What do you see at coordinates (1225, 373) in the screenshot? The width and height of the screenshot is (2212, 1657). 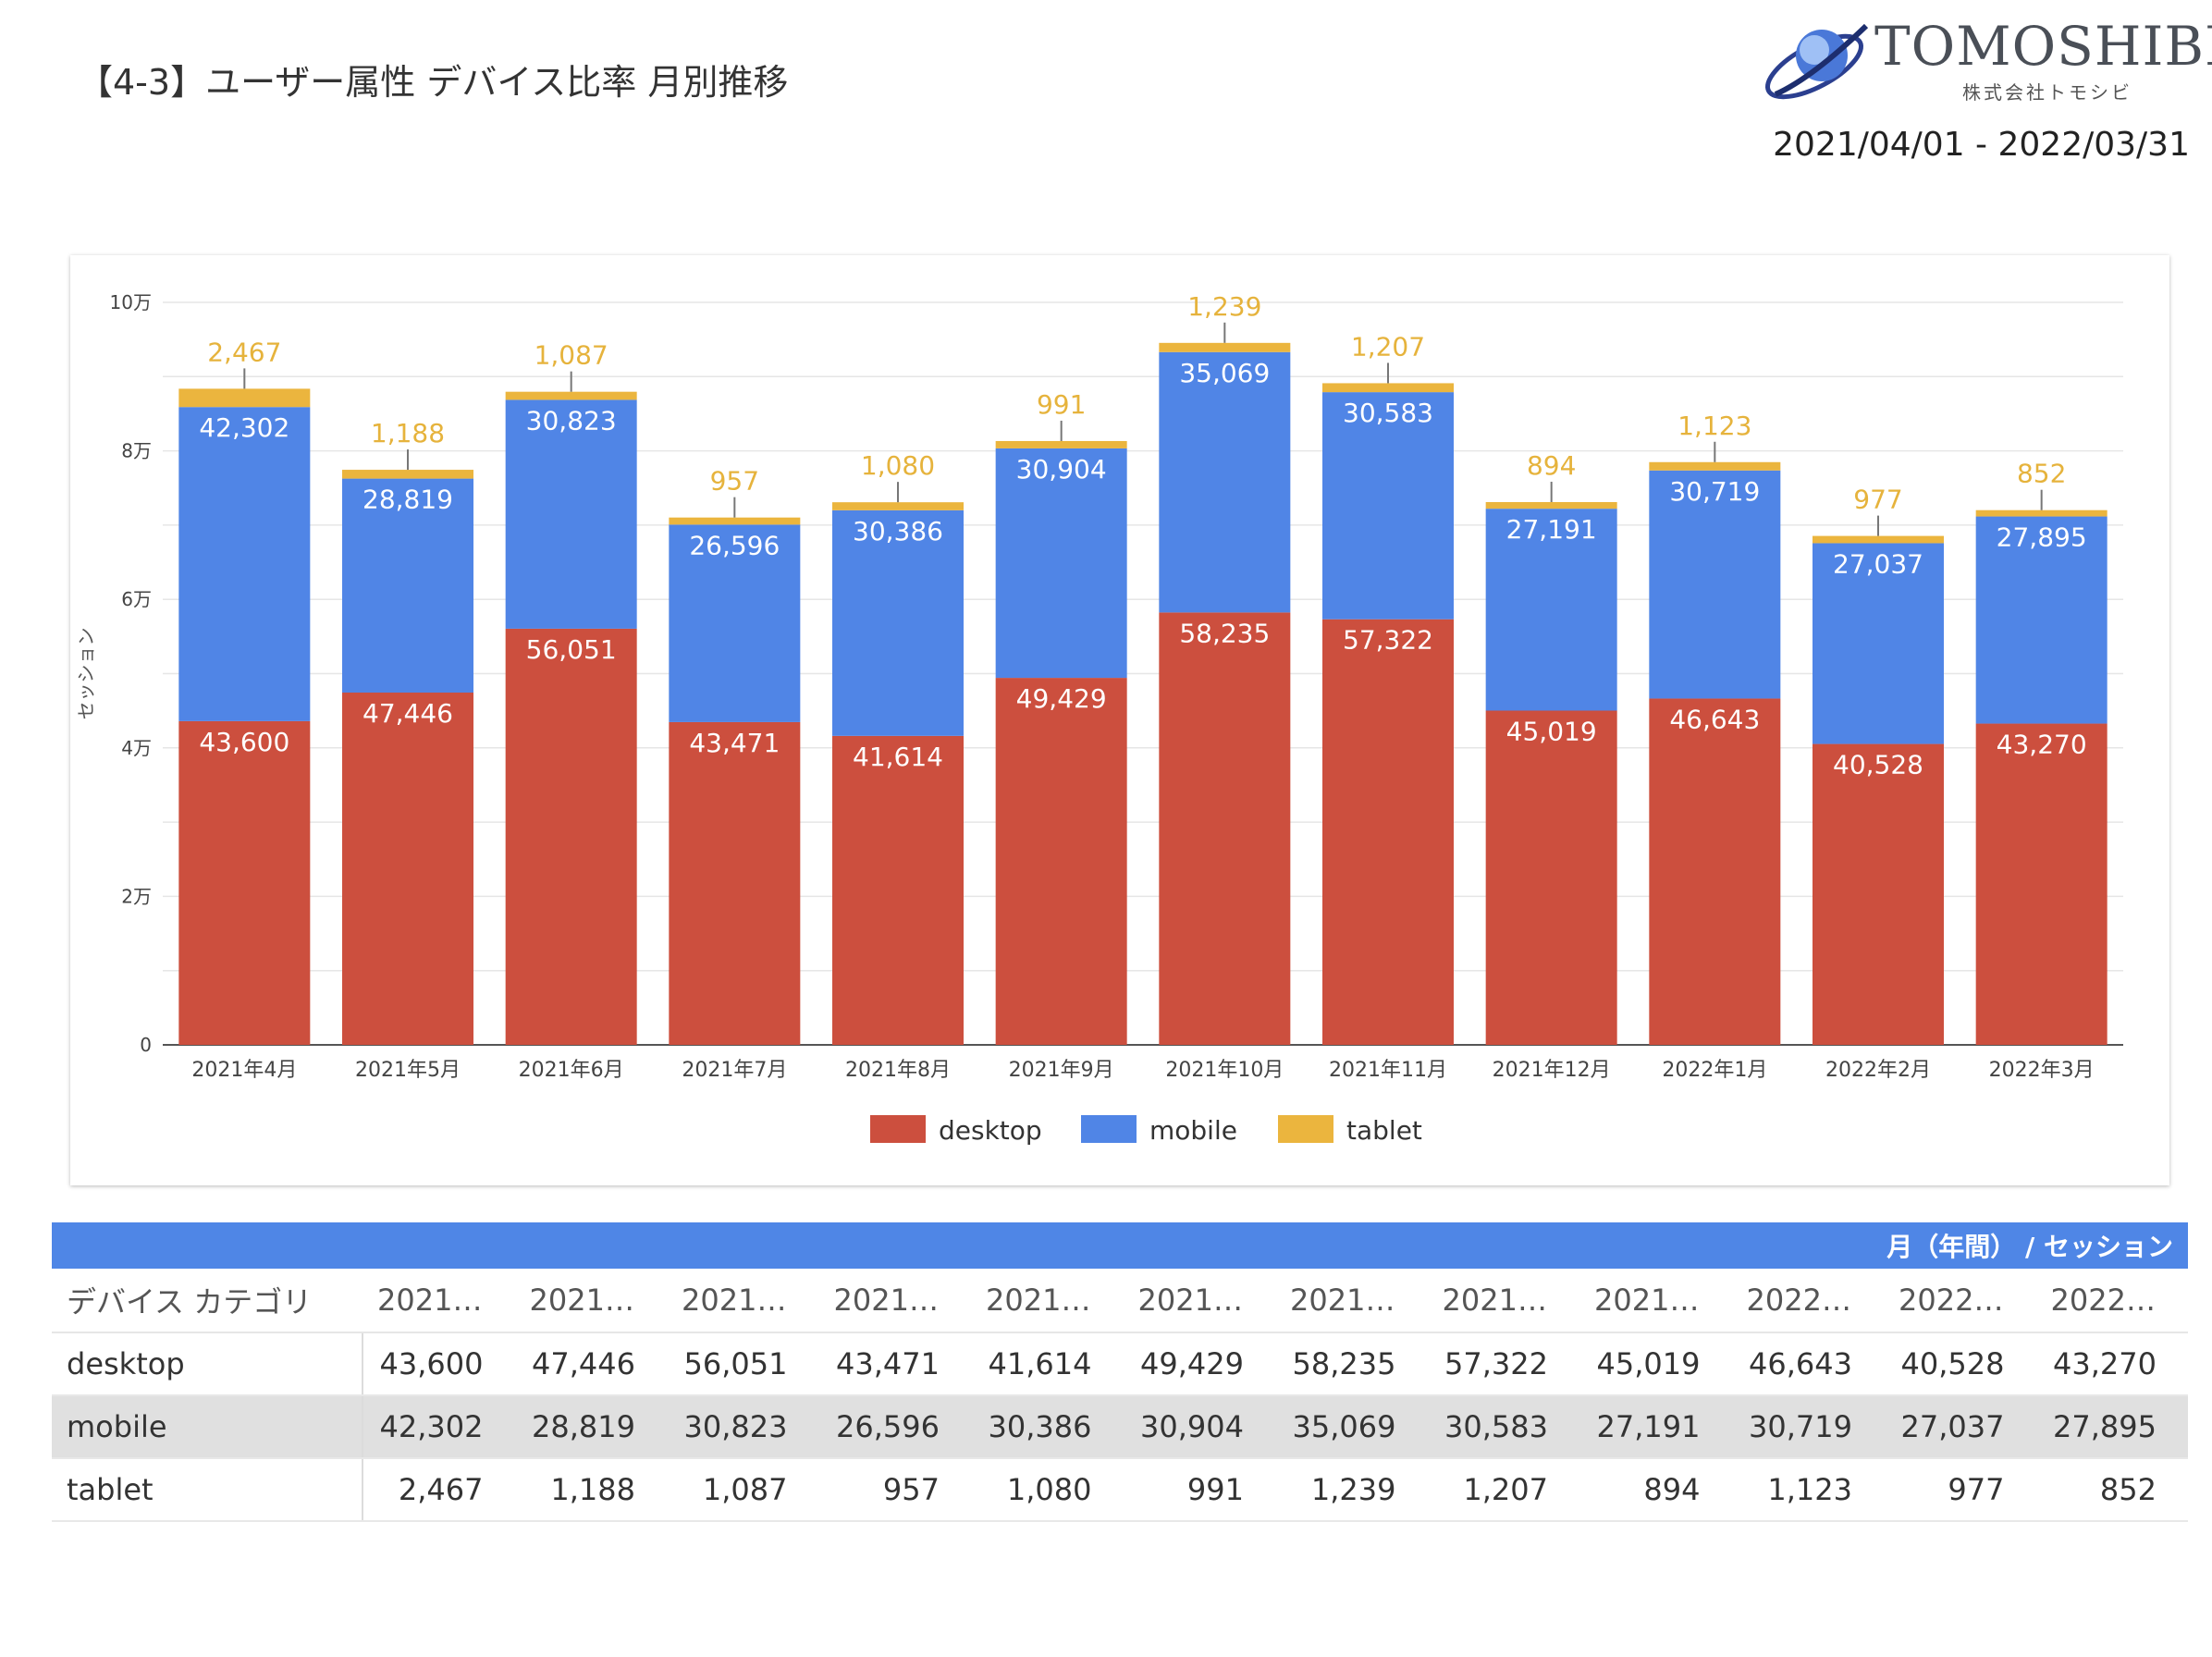 I see `data-label-mobile: 35,069` at bounding box center [1225, 373].